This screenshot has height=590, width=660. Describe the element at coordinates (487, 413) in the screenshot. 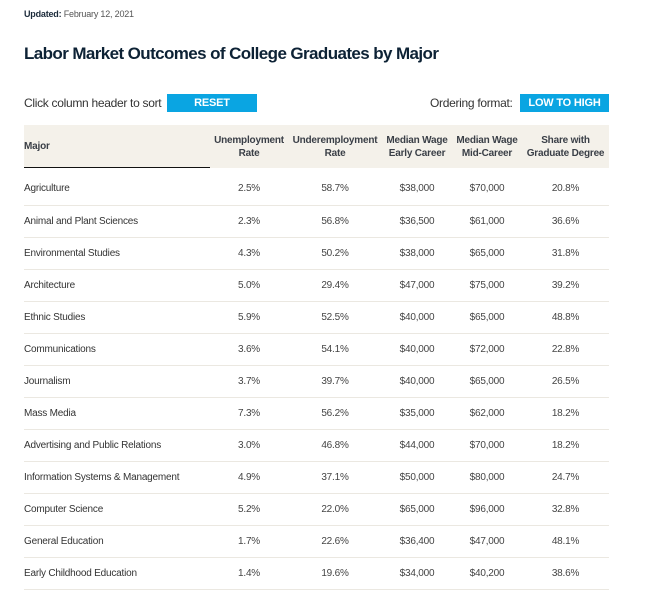

I see `cell-median-wage-mid: $62,000` at that location.